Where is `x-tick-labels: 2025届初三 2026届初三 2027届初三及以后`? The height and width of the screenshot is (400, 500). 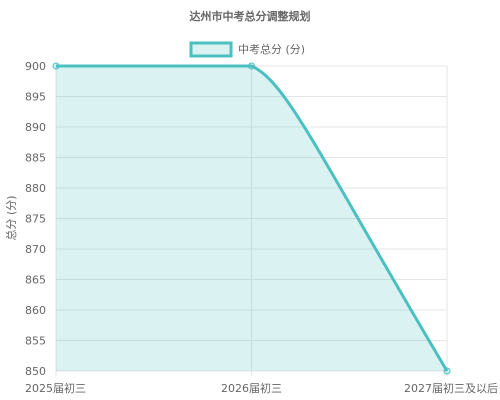
x-tick-labels: 2025届初三 2026届初三 2027届初三及以后 is located at coordinates (261, 388).